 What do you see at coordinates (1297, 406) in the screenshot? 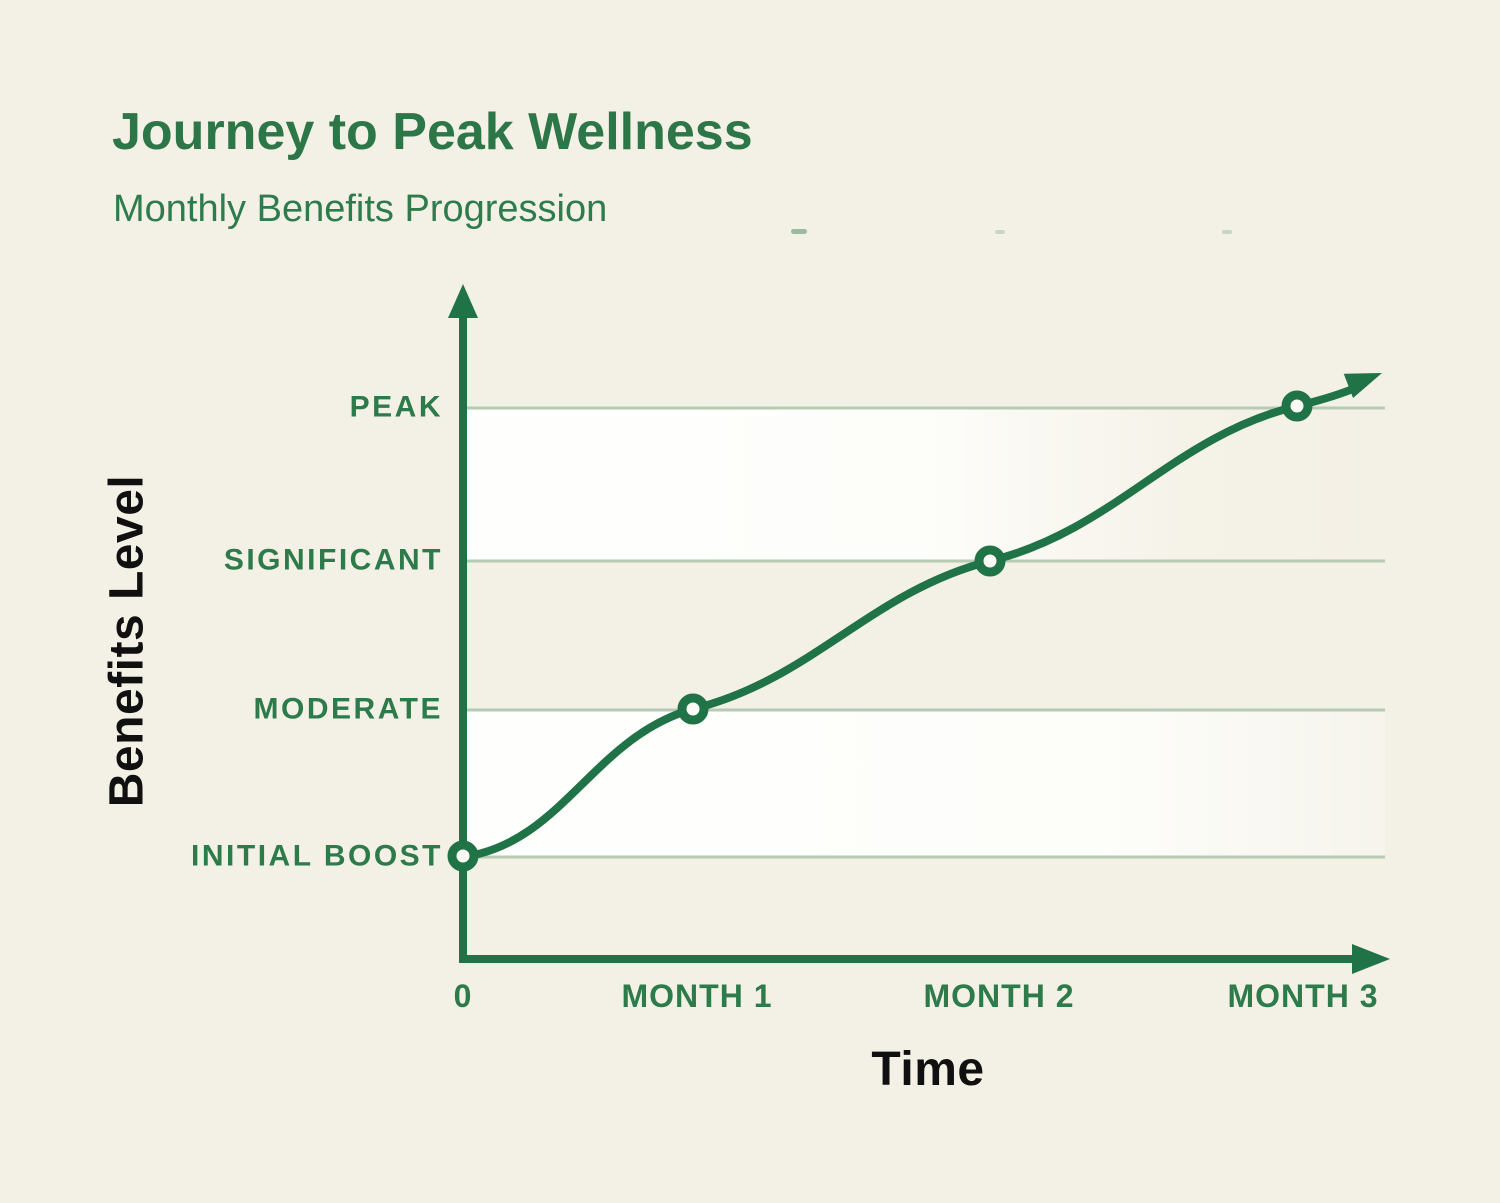
I see `data-point-month3-peak` at bounding box center [1297, 406].